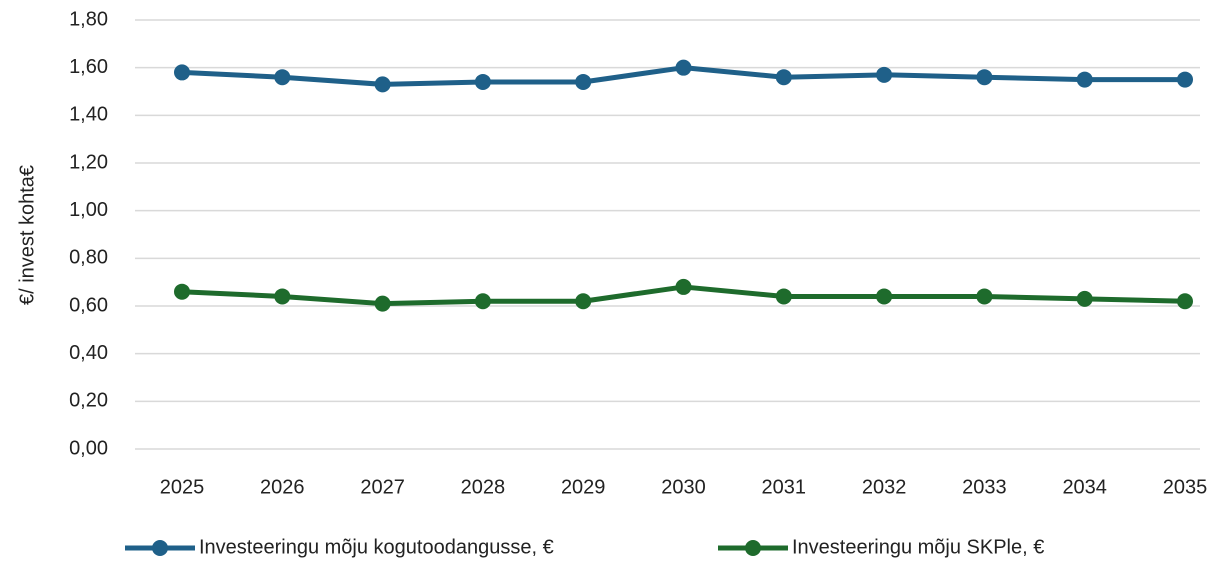 The height and width of the screenshot is (562, 1210). What do you see at coordinates (182, 487) in the screenshot?
I see `x-tick-label: 2025` at bounding box center [182, 487].